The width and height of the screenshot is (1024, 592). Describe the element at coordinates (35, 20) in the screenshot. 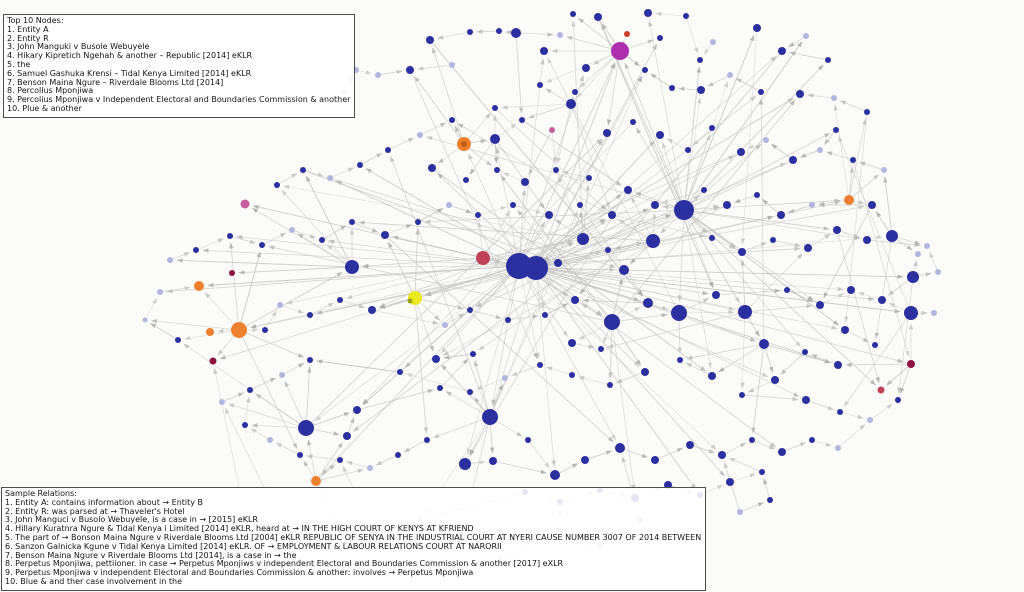

I see `top-nodes-title: Top 10 Nodes:` at that location.